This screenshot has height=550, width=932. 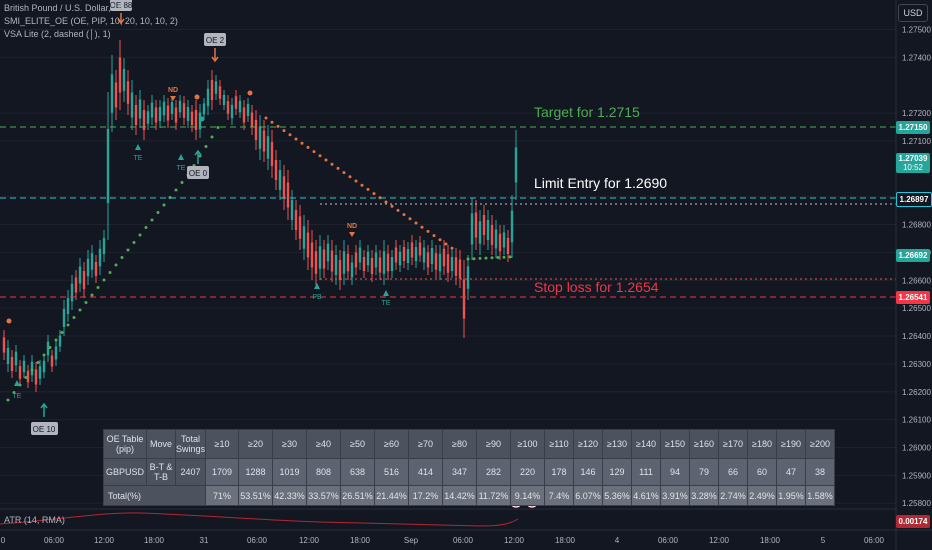 I want to click on count-cell: 638, so click(x=358, y=472).